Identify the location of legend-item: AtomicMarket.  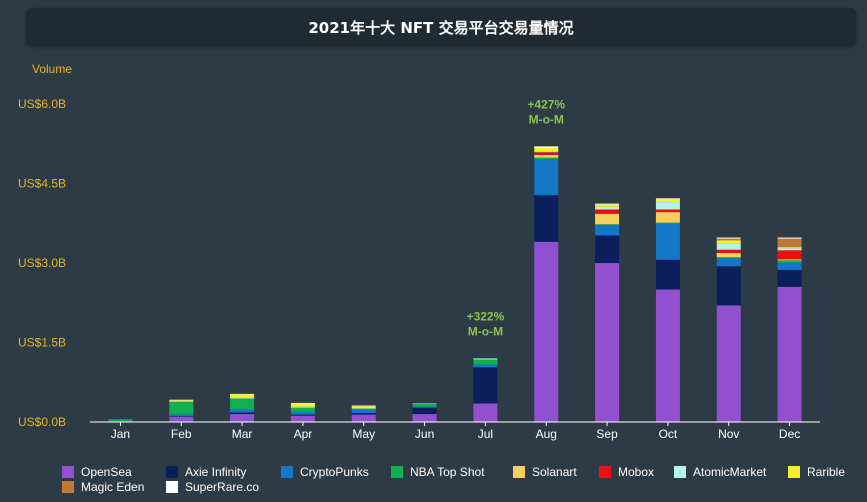
(731, 472).